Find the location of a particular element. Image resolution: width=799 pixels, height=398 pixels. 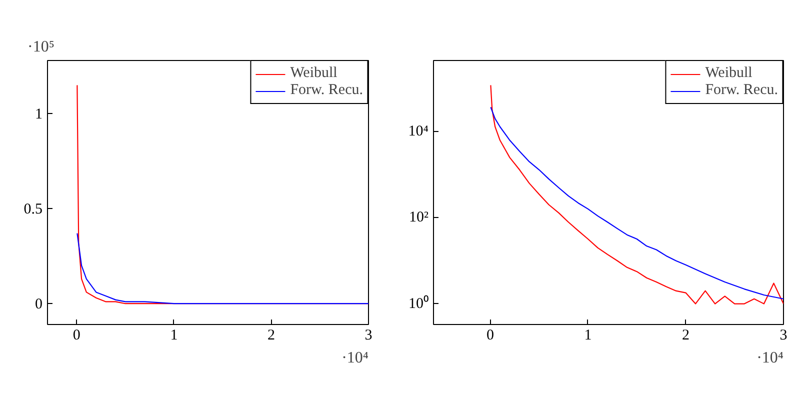

y-tick-label: 10² is located at coordinates (419, 218).